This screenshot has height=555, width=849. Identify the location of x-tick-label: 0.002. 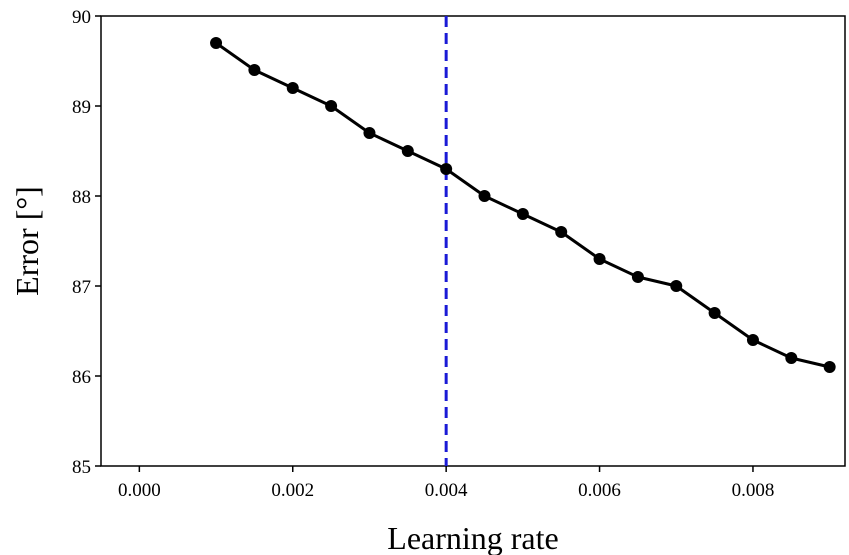
(292, 490).